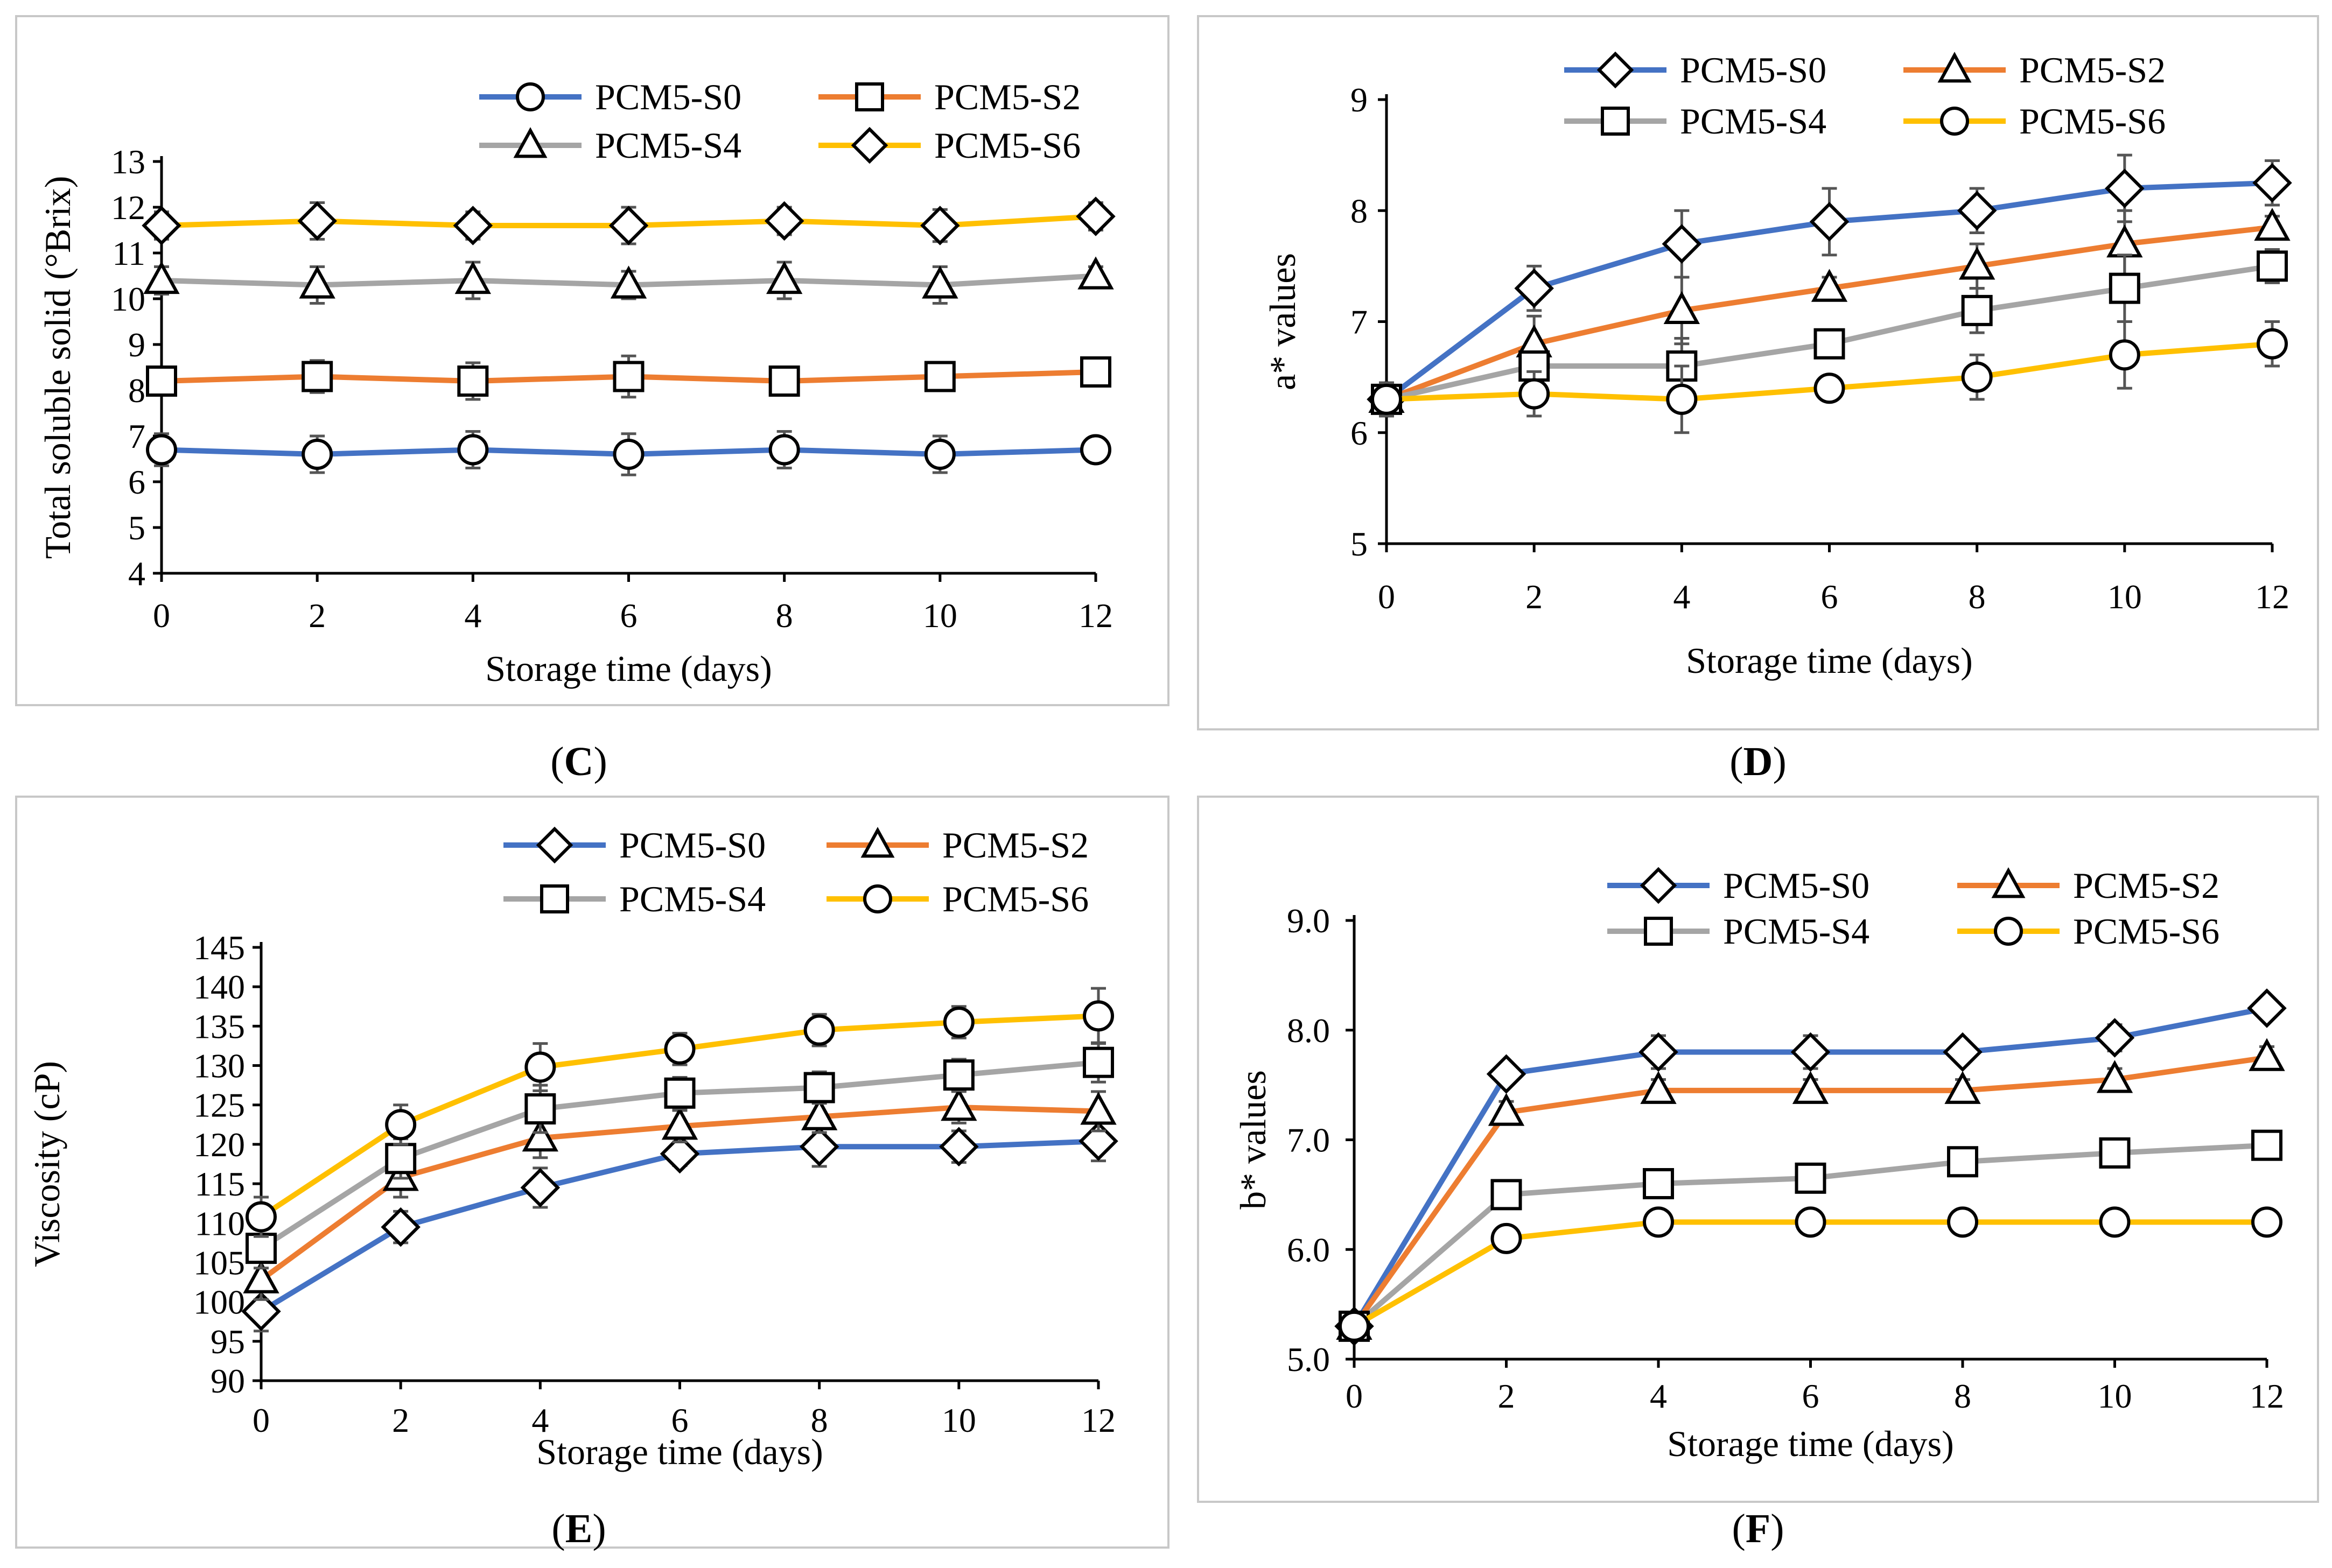  Describe the element at coordinates (128, 208) in the screenshot. I see `y-tick-label: 12` at that location.